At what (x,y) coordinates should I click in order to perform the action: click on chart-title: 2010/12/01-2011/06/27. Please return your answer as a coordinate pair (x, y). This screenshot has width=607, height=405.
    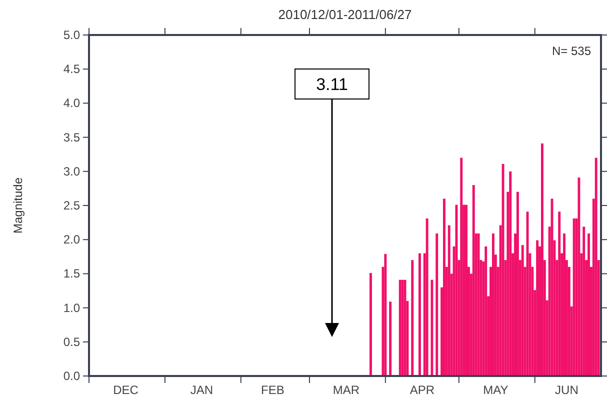
    Looking at the image, I should click on (345, 14).